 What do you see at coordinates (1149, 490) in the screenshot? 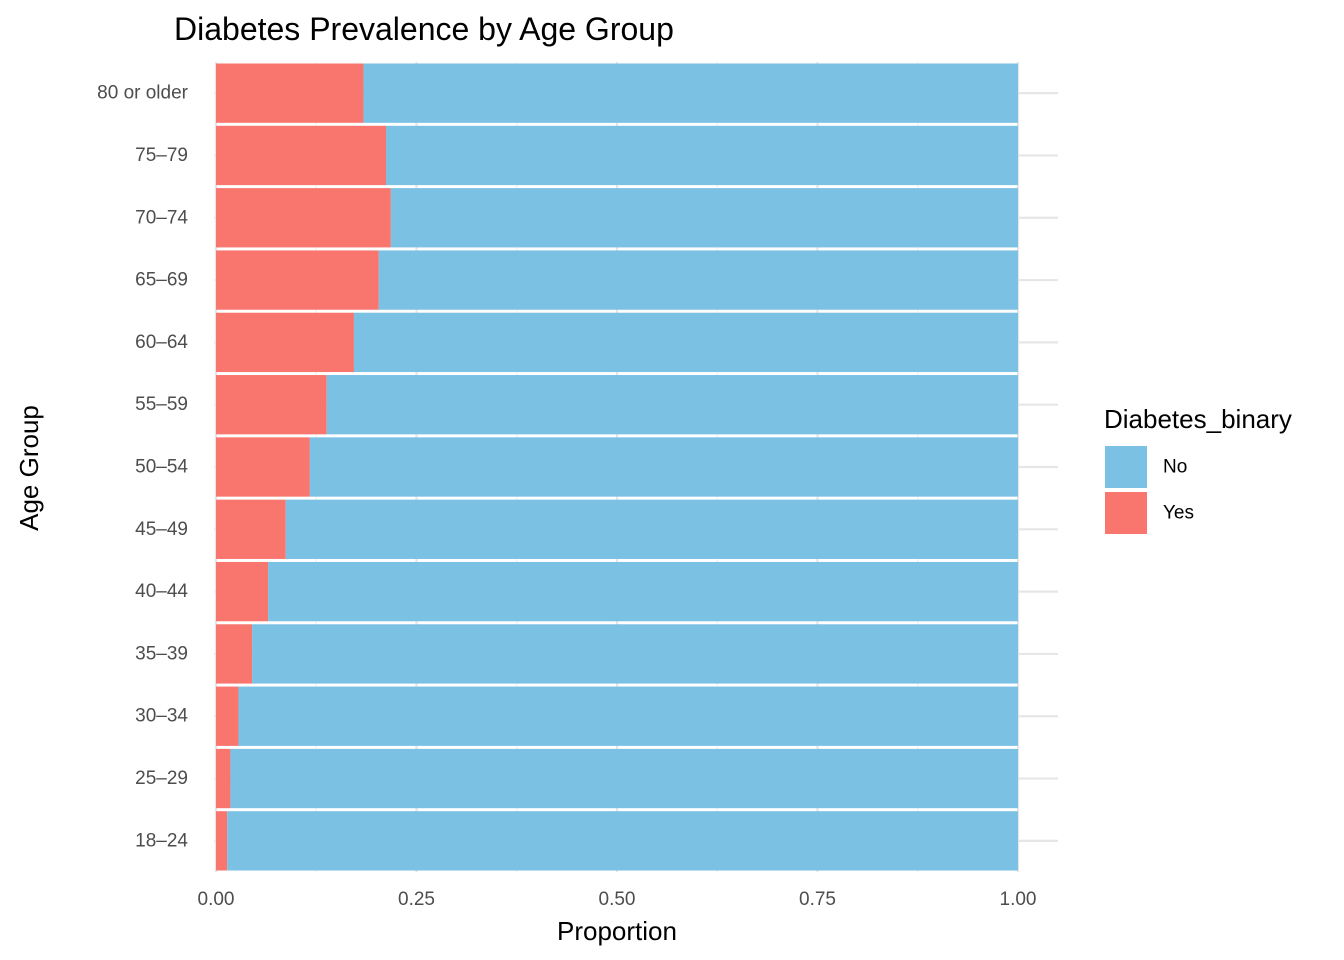
I see `legend-items: No Yes` at bounding box center [1149, 490].